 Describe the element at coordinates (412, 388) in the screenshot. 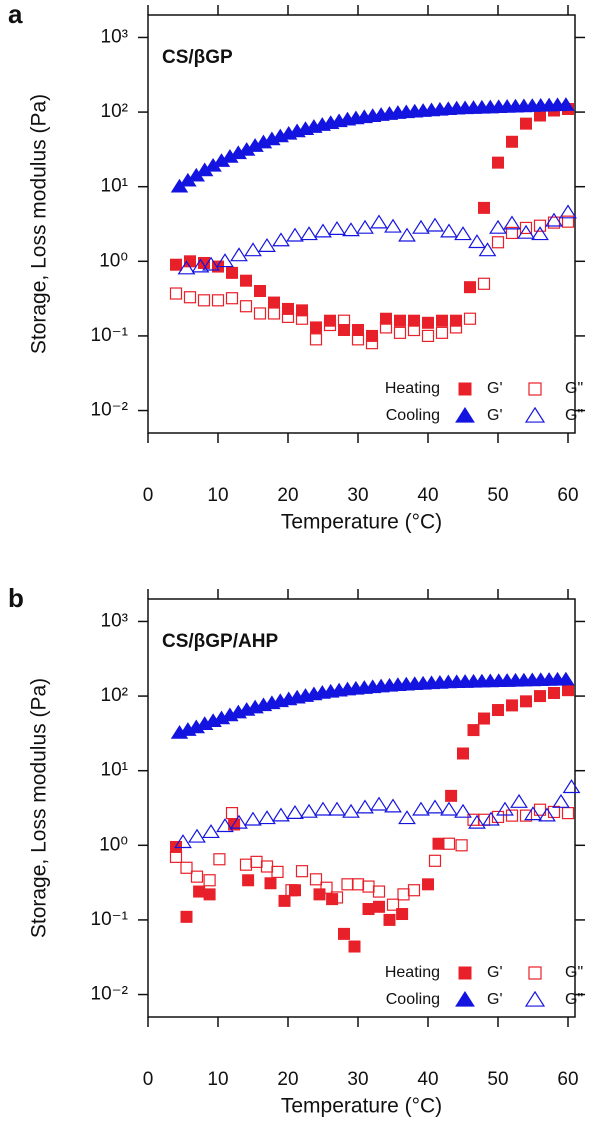

I see `legend-group: Heating` at that location.